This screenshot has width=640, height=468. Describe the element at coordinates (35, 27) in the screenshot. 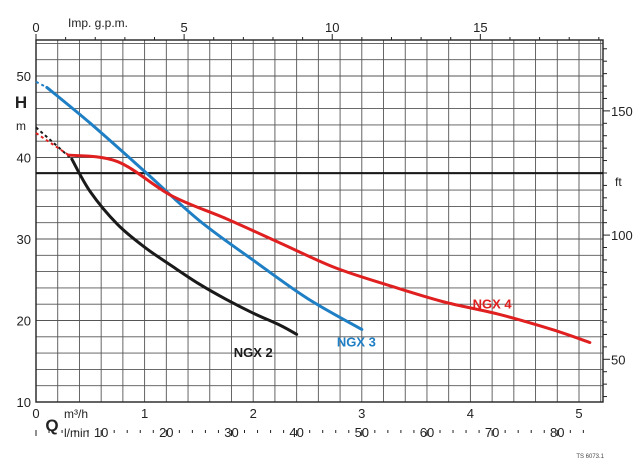

I see `x-tick-label-gpm: 0` at that location.